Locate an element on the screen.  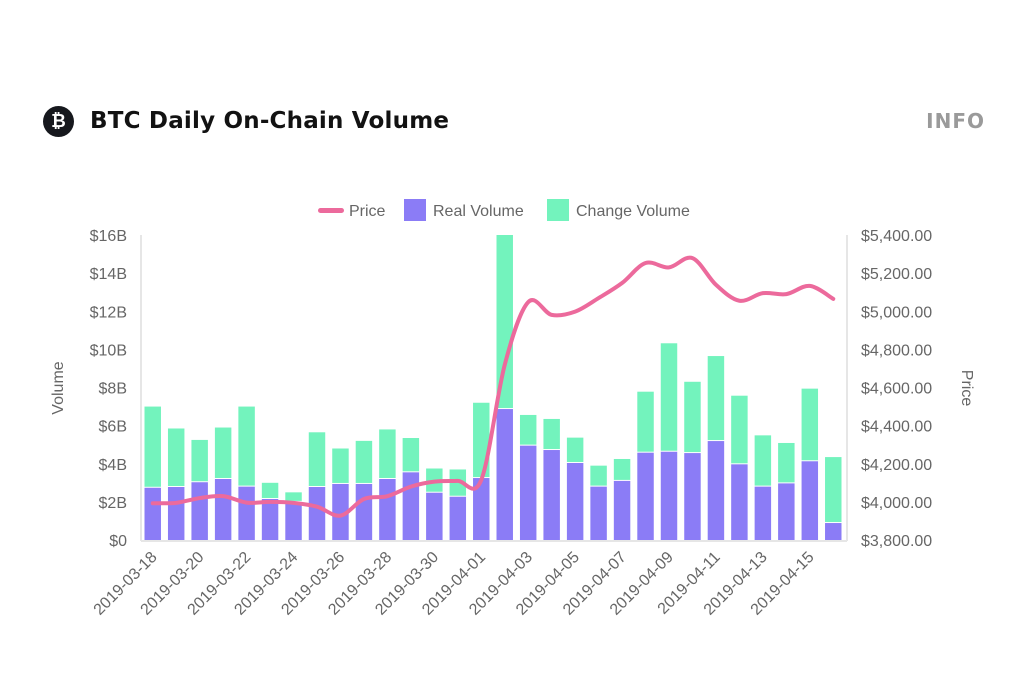
y-tick-label: $4B is located at coordinates (113, 465).